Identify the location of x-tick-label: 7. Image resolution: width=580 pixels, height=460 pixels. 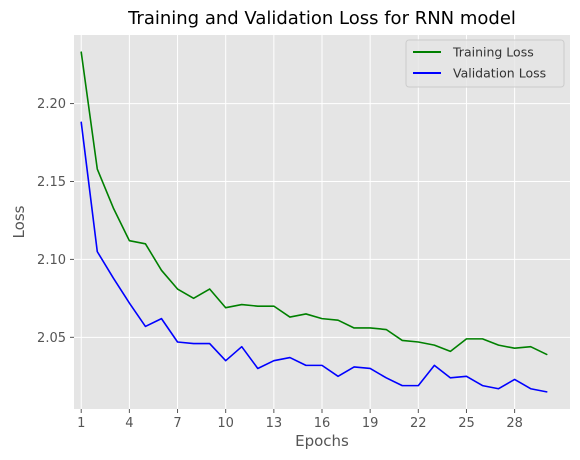
(177, 423).